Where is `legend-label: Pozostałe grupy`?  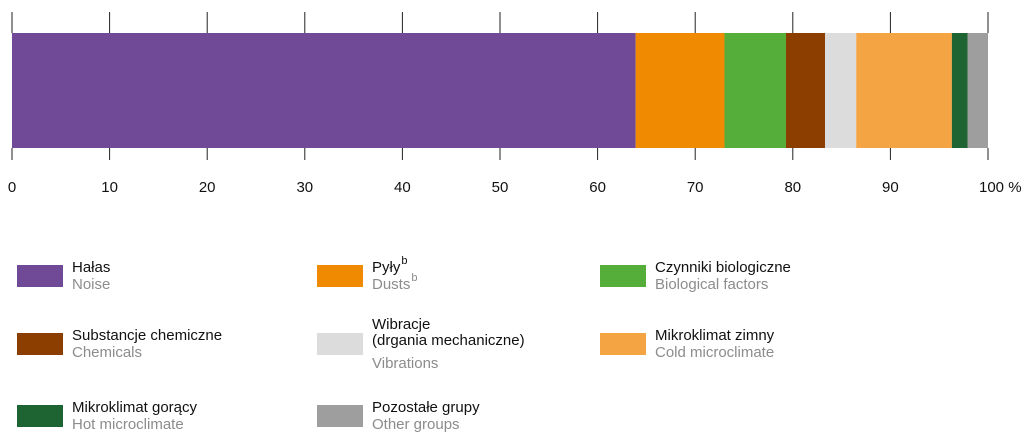
legend-label: Pozostałe grupy is located at coordinates (426, 407).